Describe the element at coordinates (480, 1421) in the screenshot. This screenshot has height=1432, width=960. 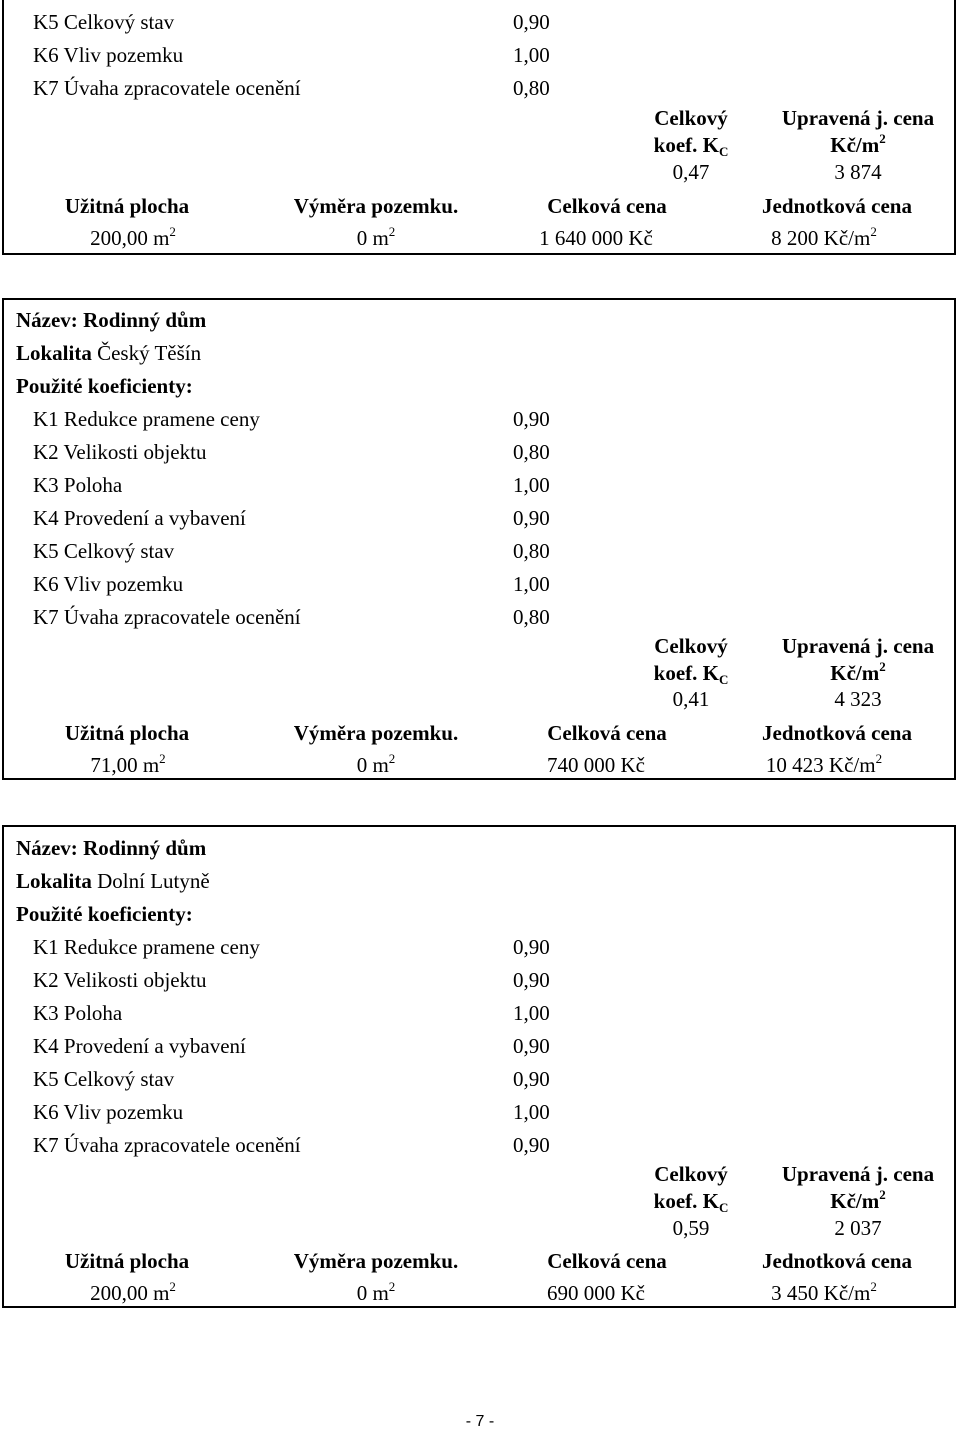
I see `page-number: - 7 -` at that location.